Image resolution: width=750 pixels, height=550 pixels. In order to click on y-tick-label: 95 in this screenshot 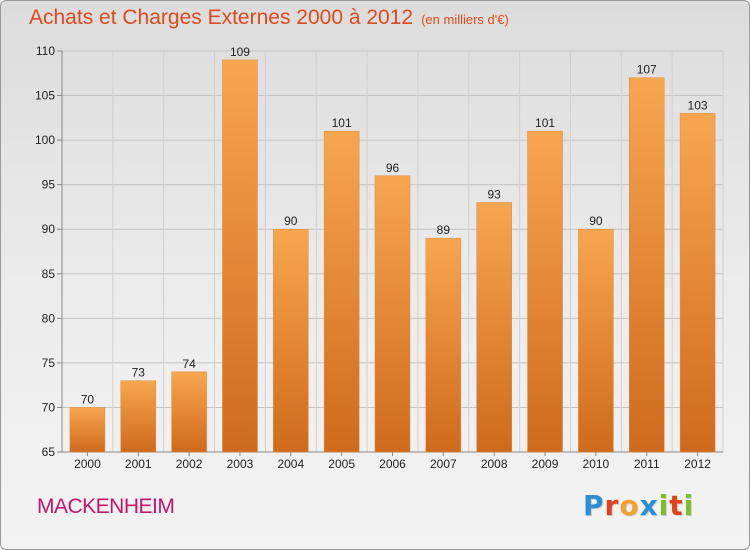, I will do `click(49, 185)`.